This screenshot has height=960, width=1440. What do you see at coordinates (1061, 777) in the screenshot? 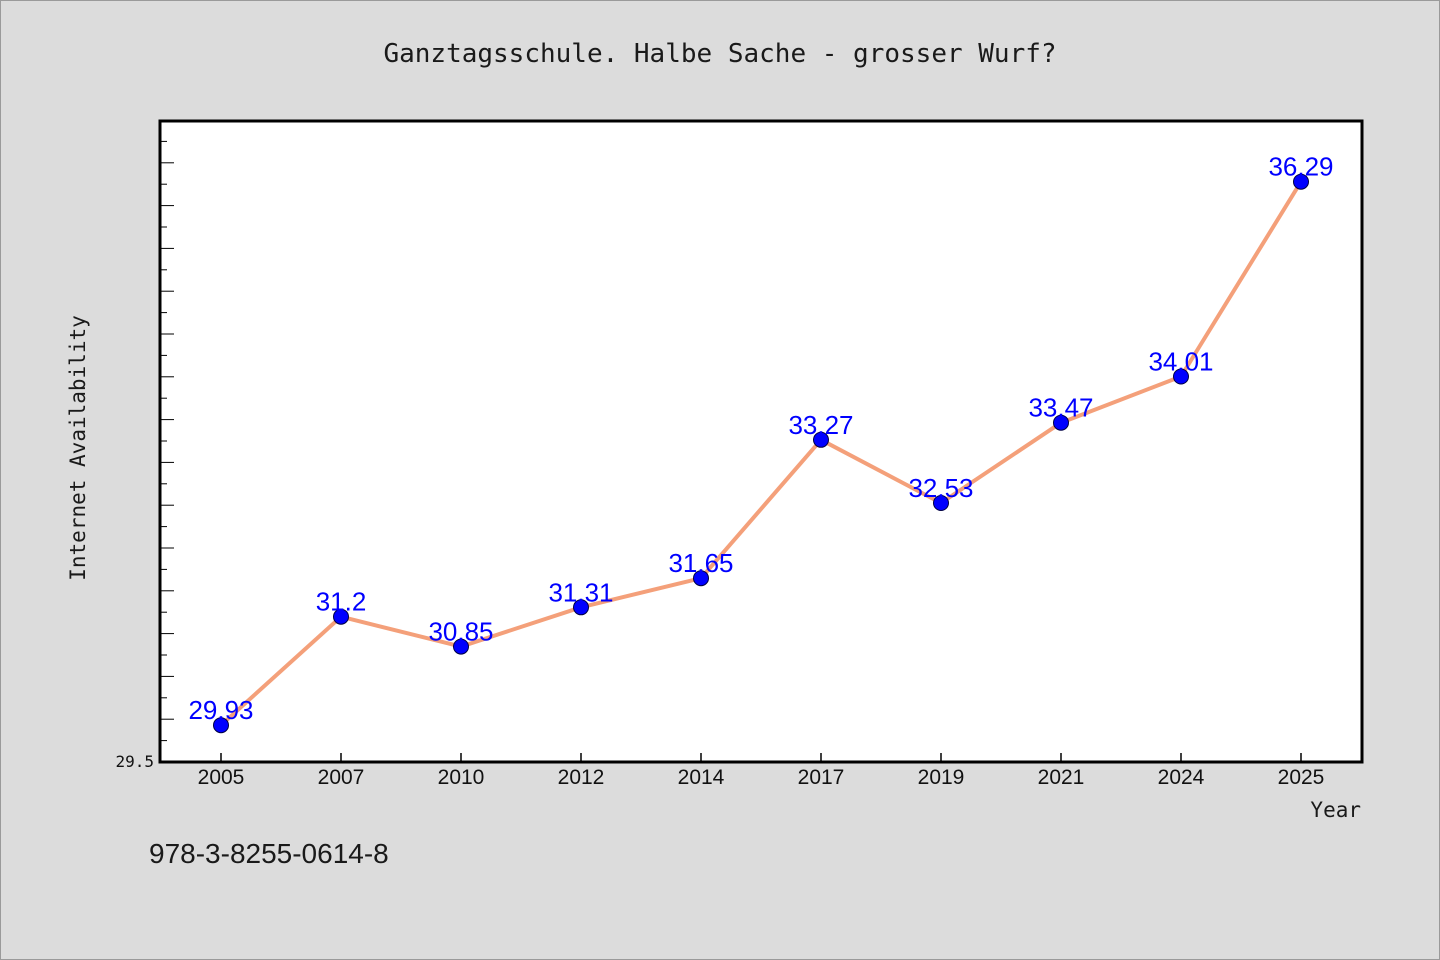
I see `x-tick-label: 2021` at bounding box center [1061, 777].